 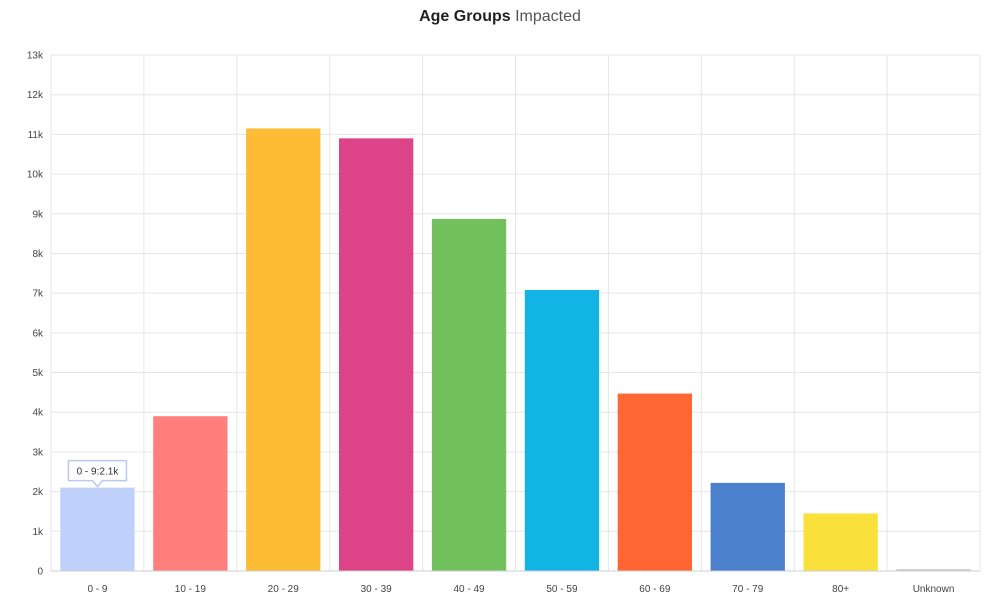 I want to click on y-tick-label: 3k, so click(x=38, y=452).